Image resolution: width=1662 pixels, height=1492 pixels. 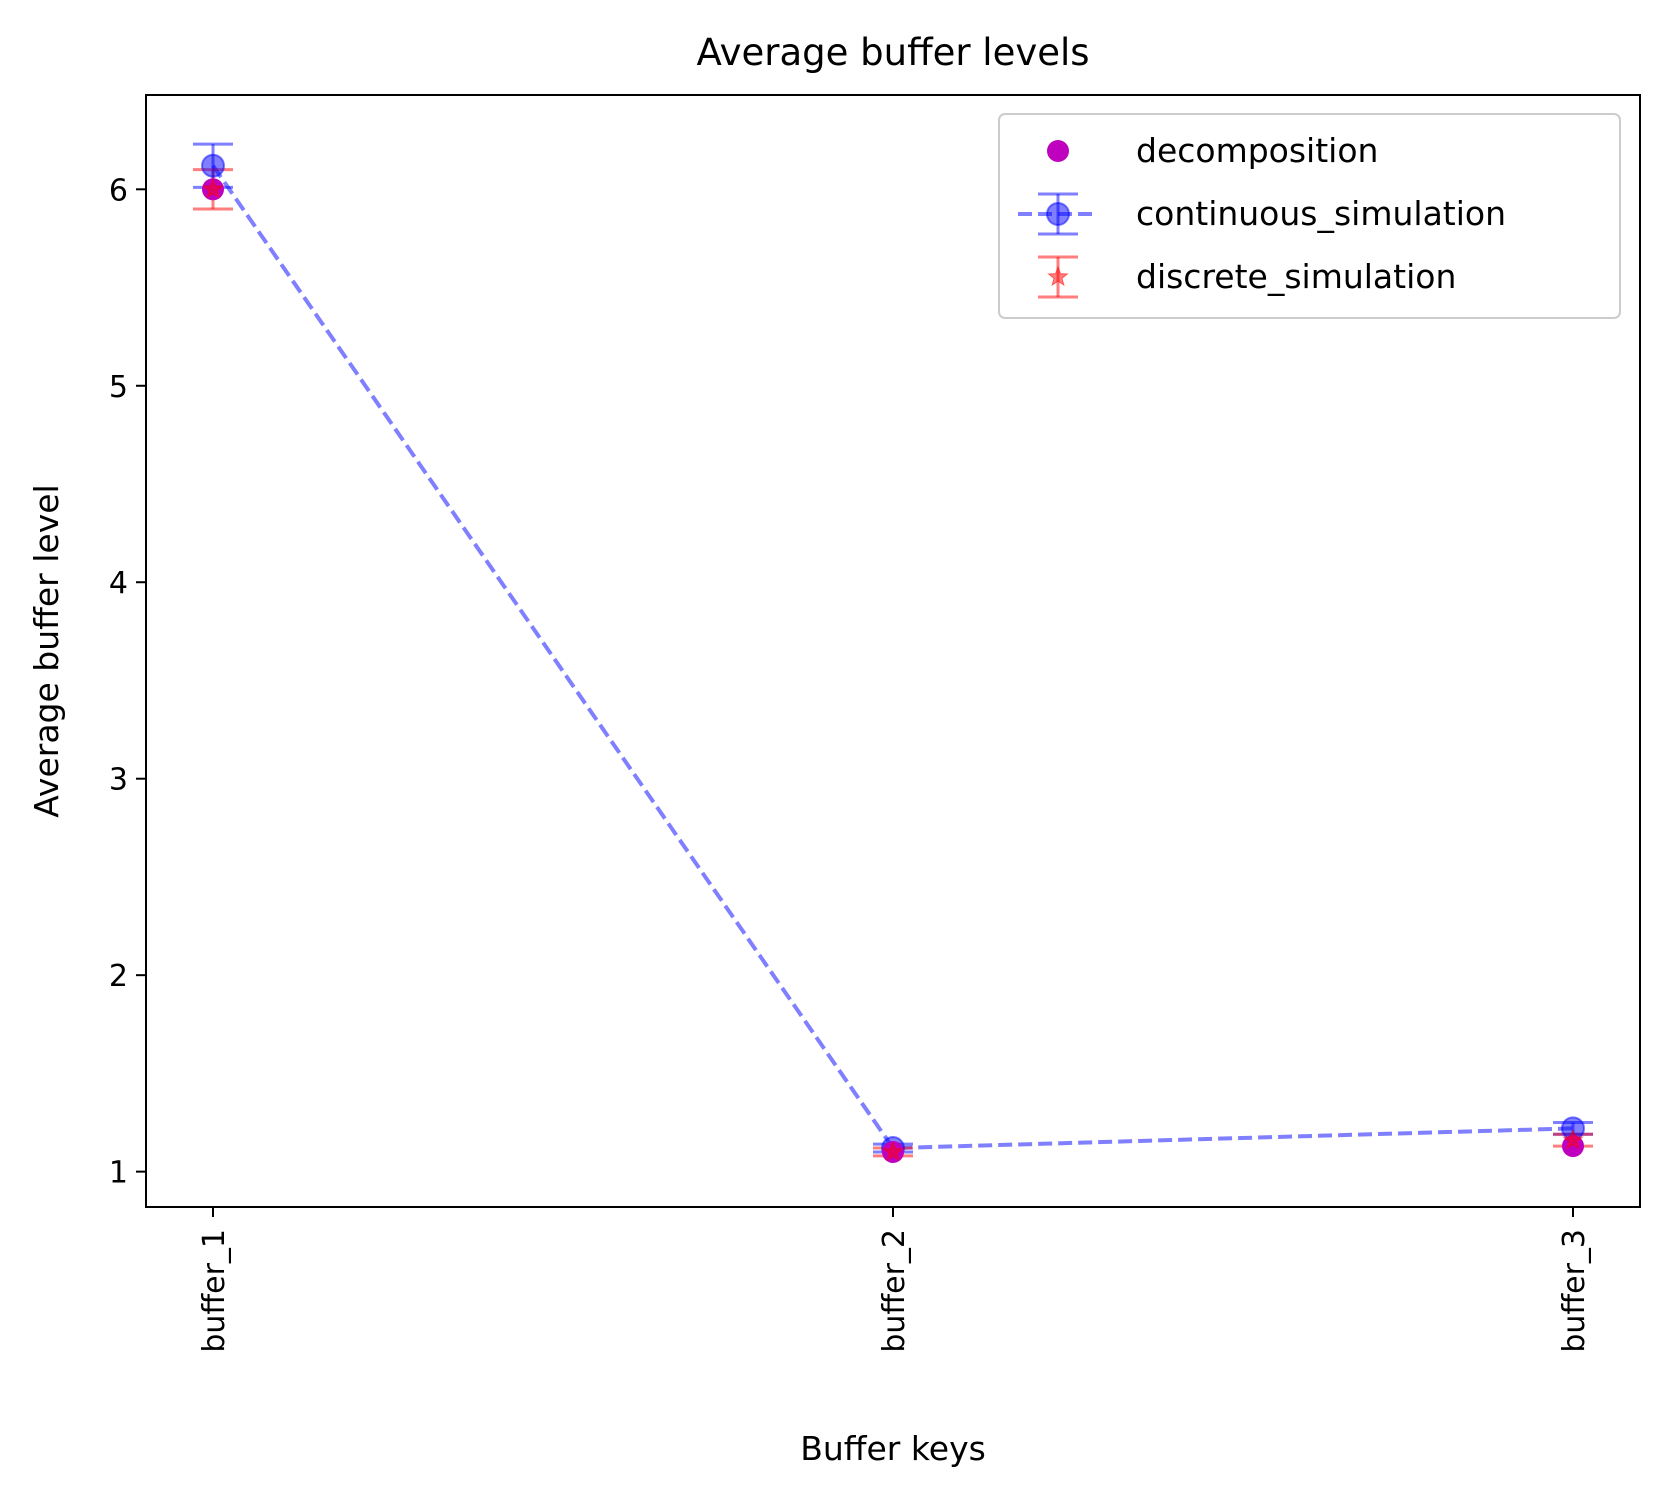 What do you see at coordinates (893, 1448) in the screenshot?
I see `x-axis-label: Buffer keys` at bounding box center [893, 1448].